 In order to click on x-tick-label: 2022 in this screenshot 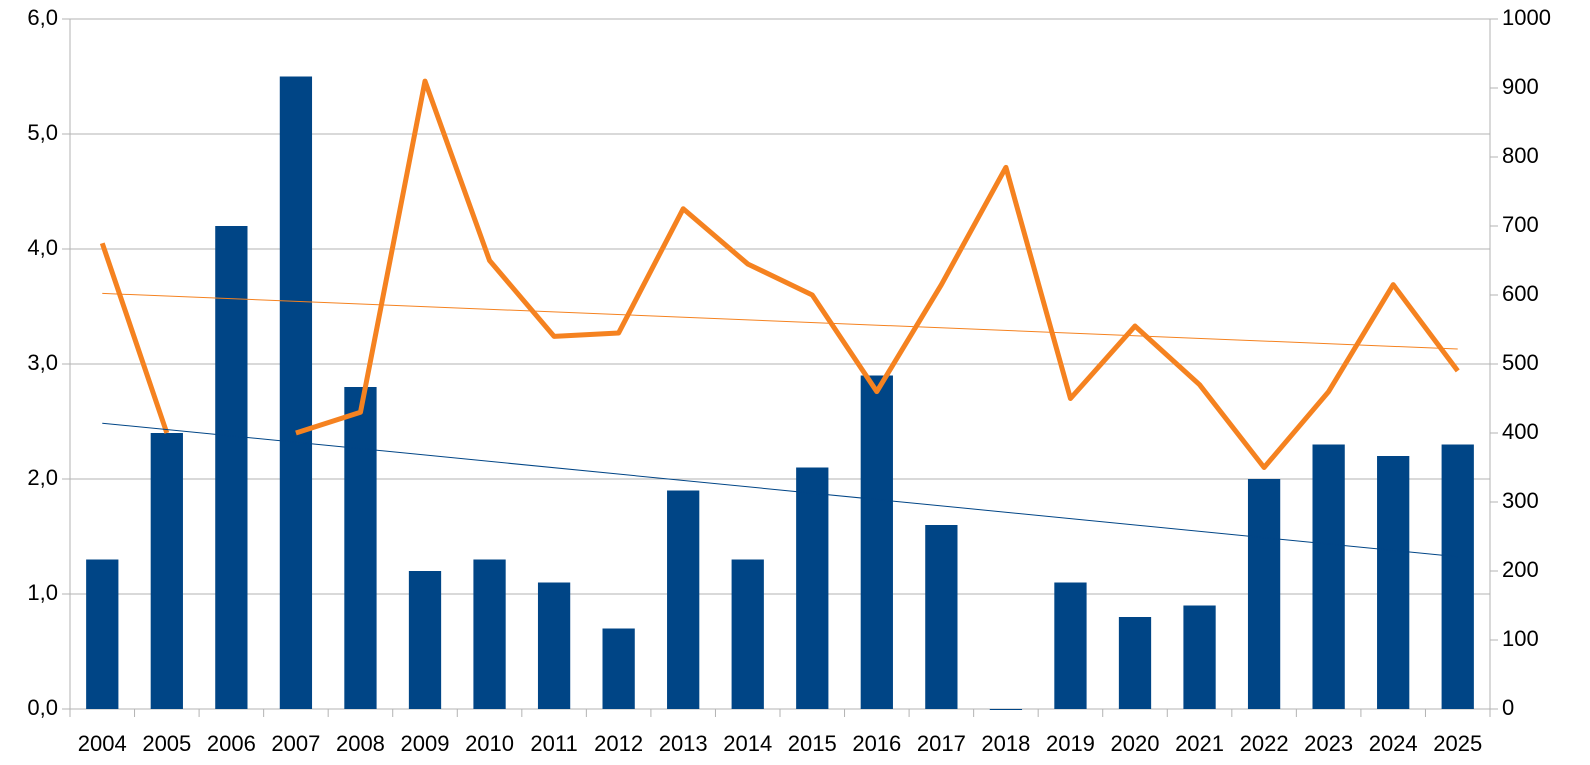, I will do `click(1264, 743)`.